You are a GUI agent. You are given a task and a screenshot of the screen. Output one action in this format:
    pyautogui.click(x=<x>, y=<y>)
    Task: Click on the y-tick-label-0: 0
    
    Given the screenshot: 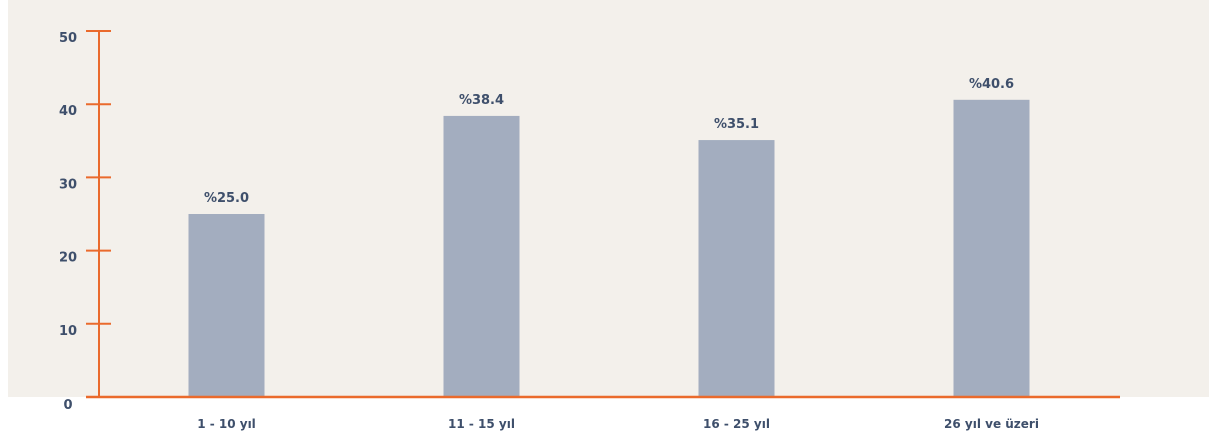 What is the action you would take?
    pyautogui.click(x=67, y=405)
    